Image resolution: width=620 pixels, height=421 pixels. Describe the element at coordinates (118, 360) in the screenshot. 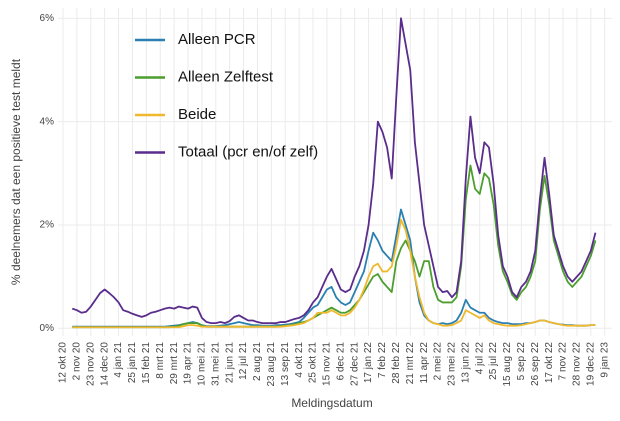

I see `x-tick-label: 4 jan 21` at that location.